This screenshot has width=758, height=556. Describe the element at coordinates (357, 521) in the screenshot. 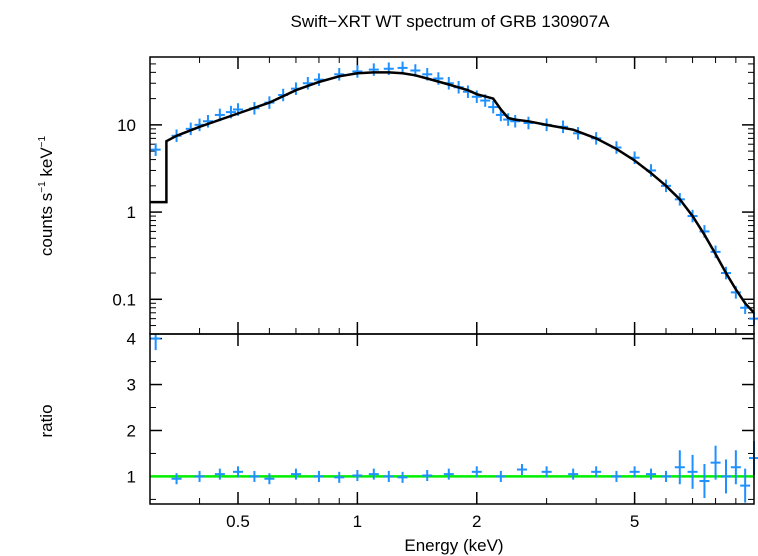

I see `x-tick-label: 1` at that location.